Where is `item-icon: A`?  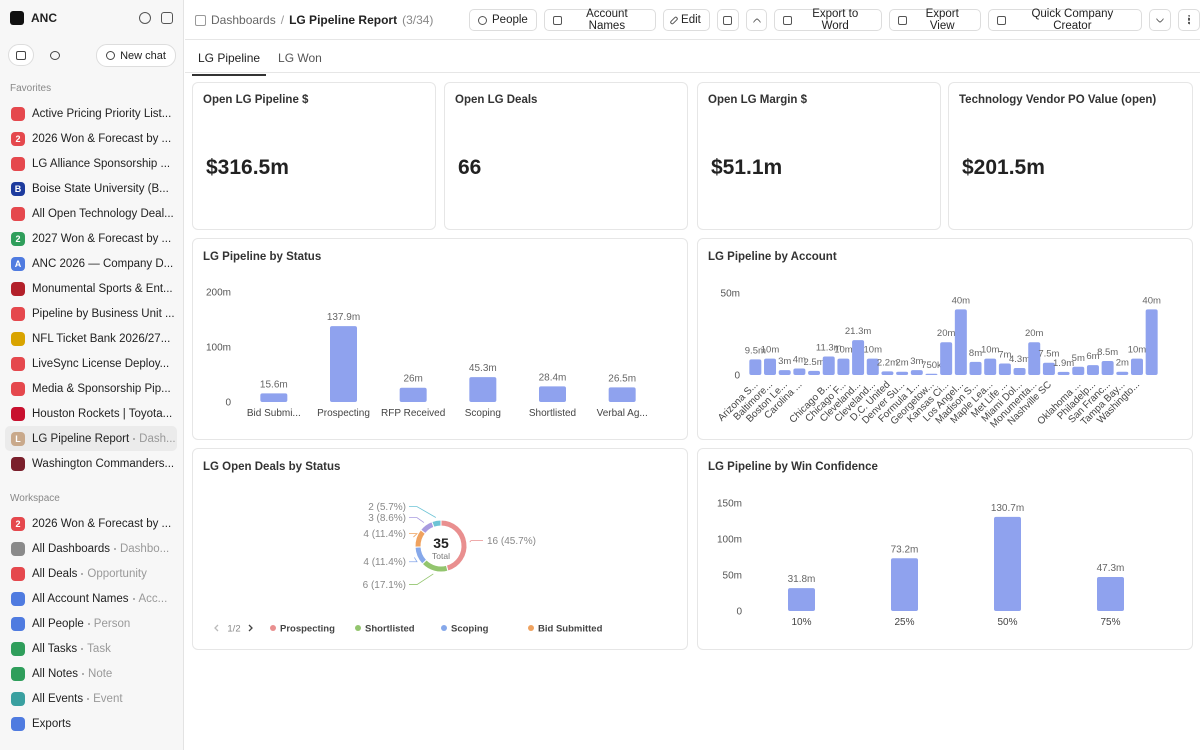
item-icon: A is located at coordinates (18, 263).